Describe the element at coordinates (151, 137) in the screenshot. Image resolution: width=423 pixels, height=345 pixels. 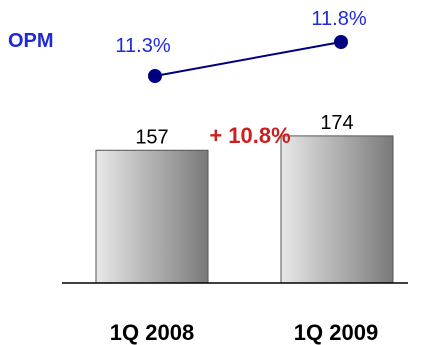
I see `bar-value-label-1q-2008: 157` at that location.